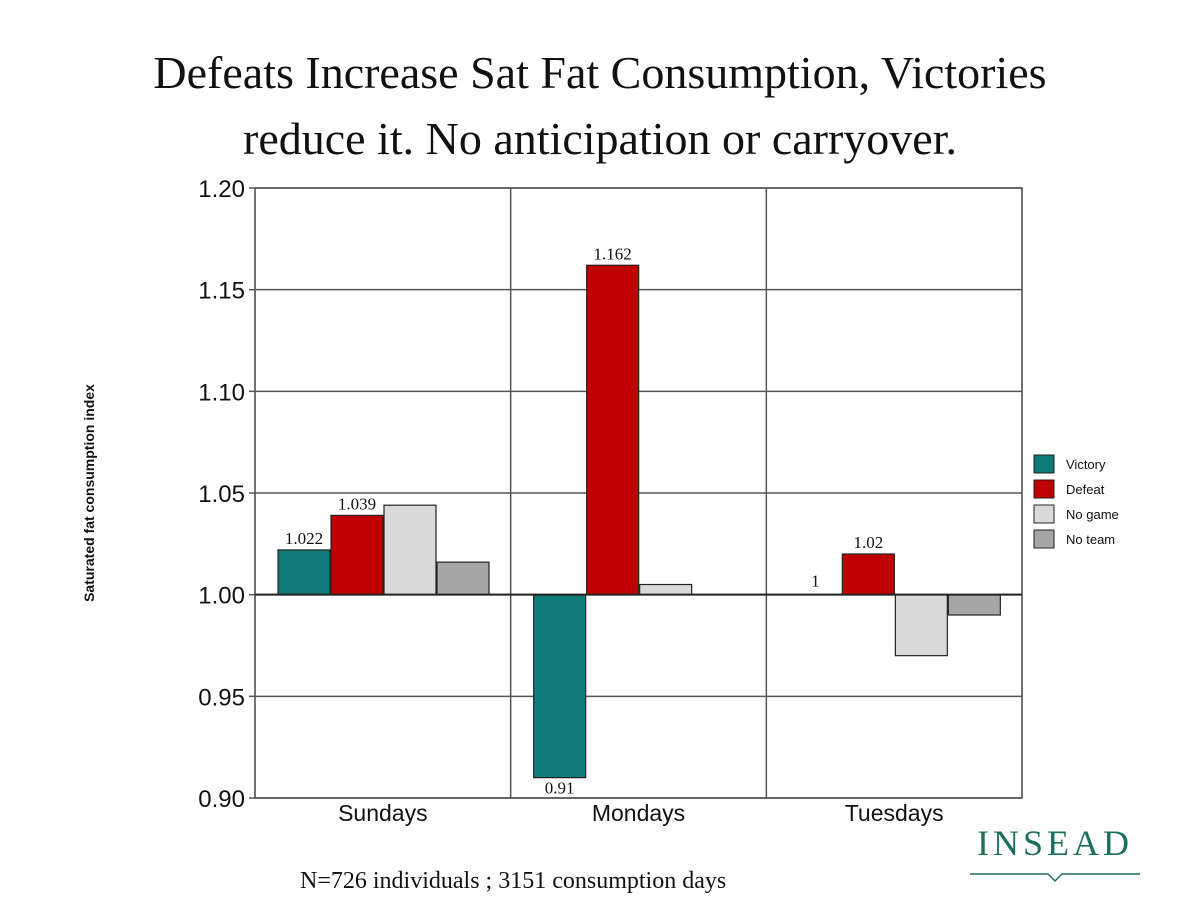 The image size is (1200, 904). I want to click on y-tick-label: 1.15, so click(221, 291).